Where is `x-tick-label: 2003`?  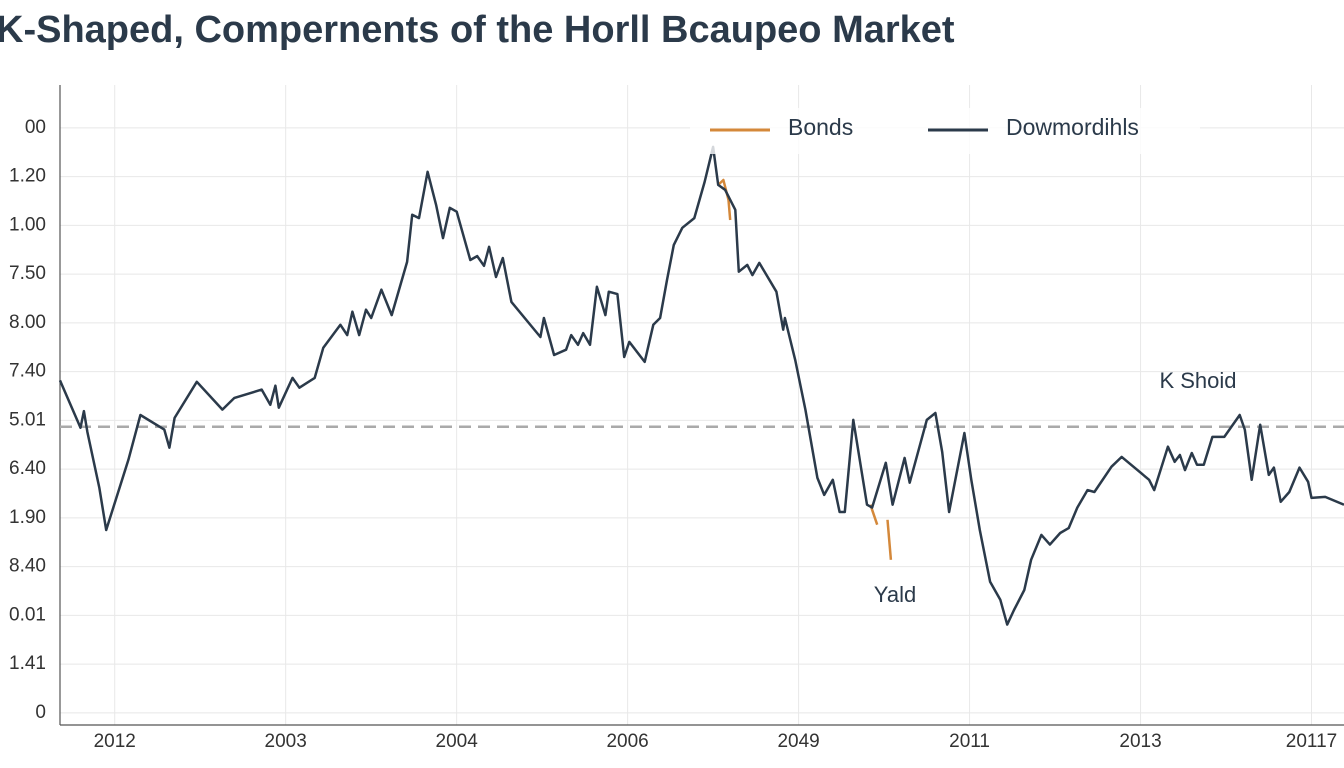
x-tick-label: 2003 is located at coordinates (286, 741).